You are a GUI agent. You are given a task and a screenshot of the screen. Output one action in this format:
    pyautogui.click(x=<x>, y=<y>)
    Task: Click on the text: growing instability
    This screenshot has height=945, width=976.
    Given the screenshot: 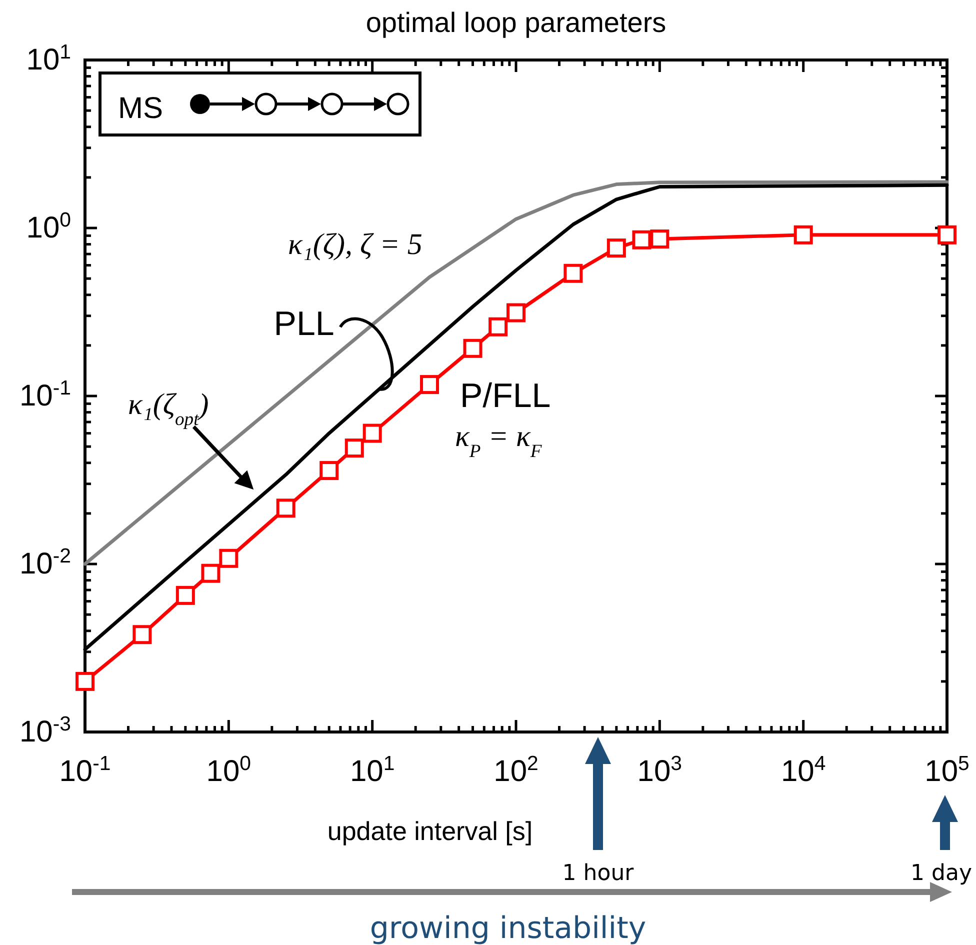 What is the action you would take?
    pyautogui.click(x=508, y=928)
    